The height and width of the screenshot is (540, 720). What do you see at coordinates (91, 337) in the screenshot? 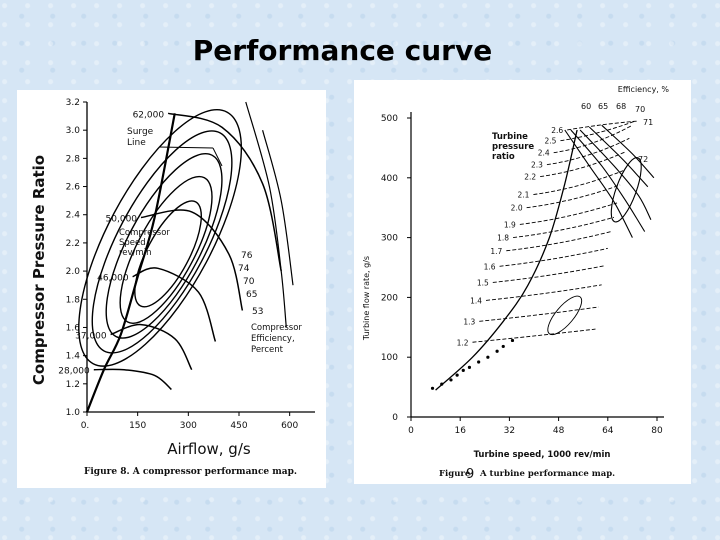
I see `speed-line-label: 37,000` at bounding box center [91, 337].